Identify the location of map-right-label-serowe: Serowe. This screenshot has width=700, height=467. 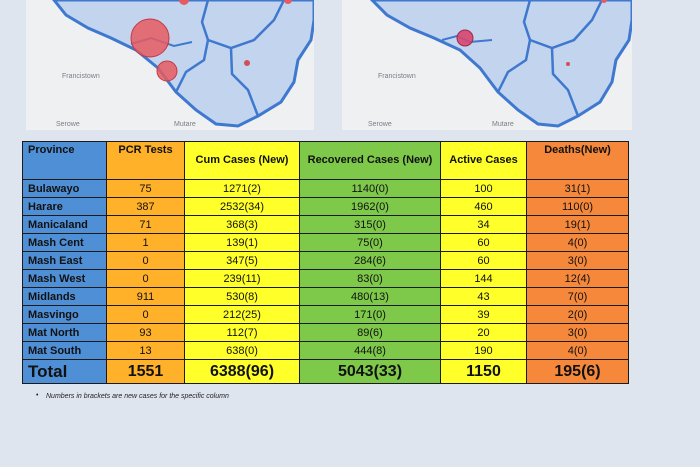
(380, 124).